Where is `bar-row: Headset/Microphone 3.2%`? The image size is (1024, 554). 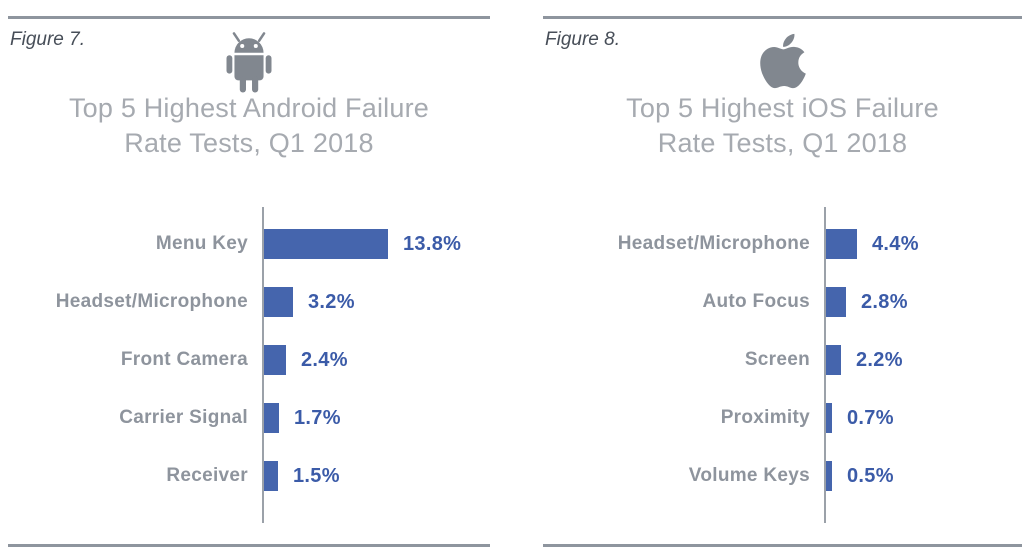
bar-row: Headset/Microphone 3.2% is located at coordinates (249, 302).